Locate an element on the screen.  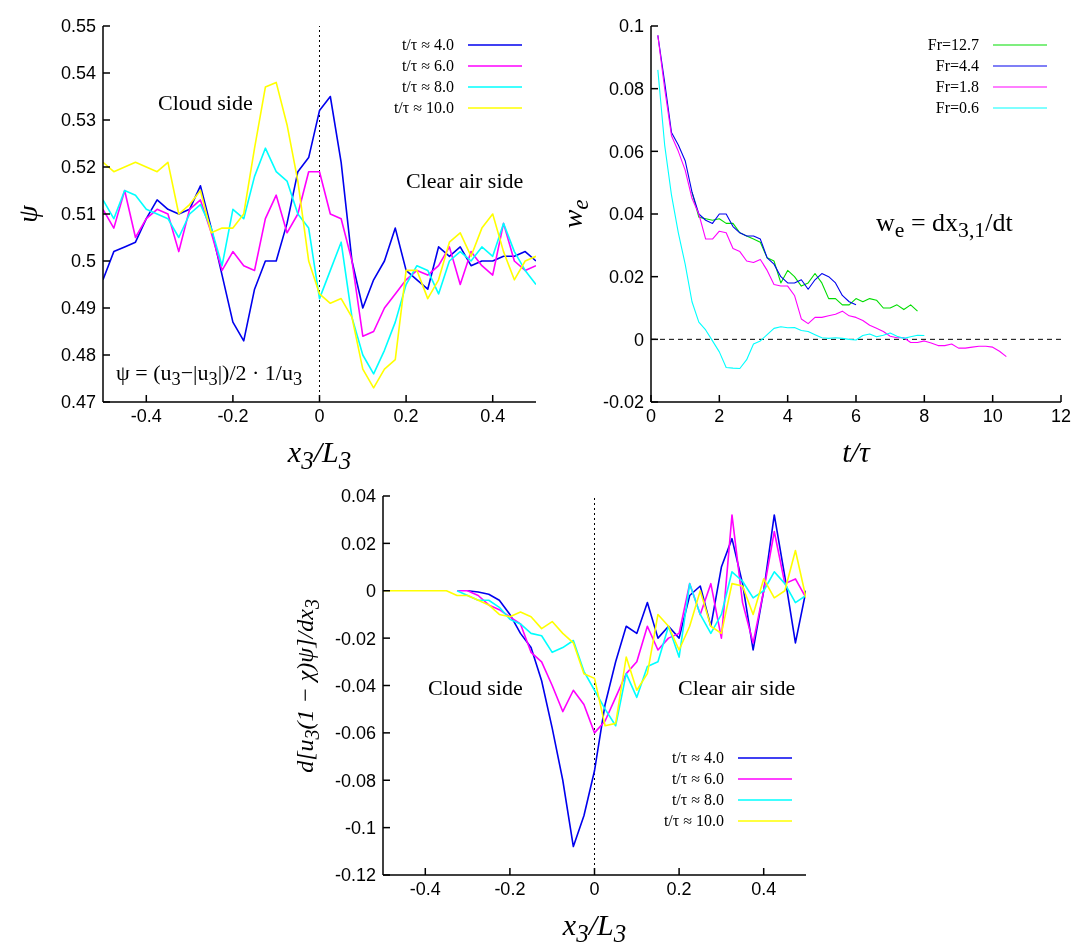
y-tick-label: 0.06 is located at coordinates (626, 151).